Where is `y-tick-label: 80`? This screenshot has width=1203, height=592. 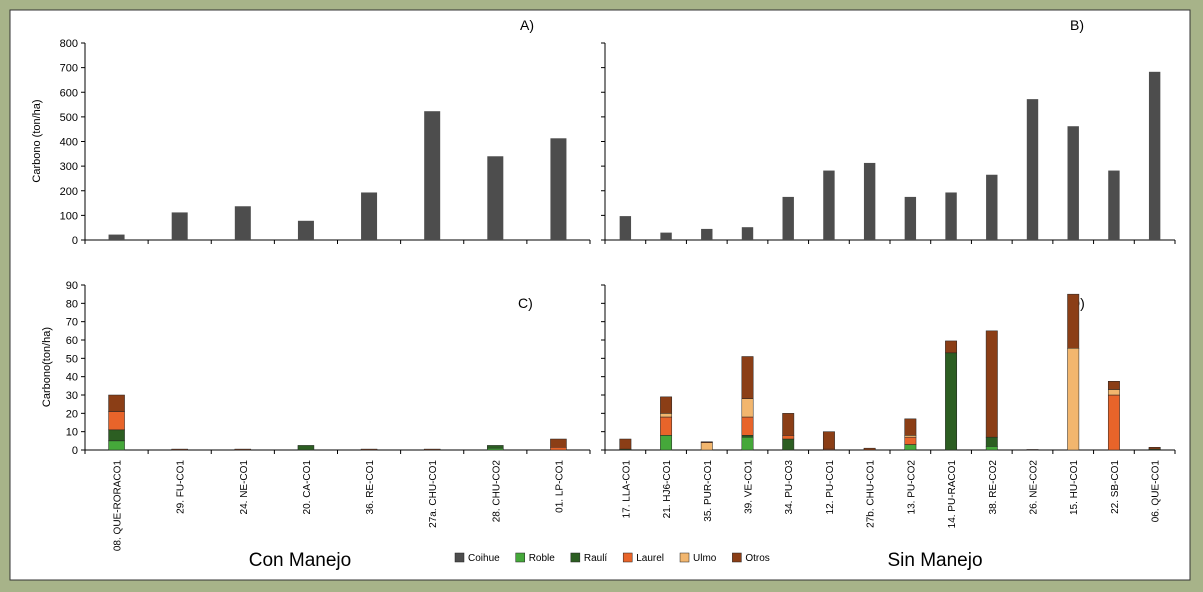
y-tick-label: 80 is located at coordinates (72, 304).